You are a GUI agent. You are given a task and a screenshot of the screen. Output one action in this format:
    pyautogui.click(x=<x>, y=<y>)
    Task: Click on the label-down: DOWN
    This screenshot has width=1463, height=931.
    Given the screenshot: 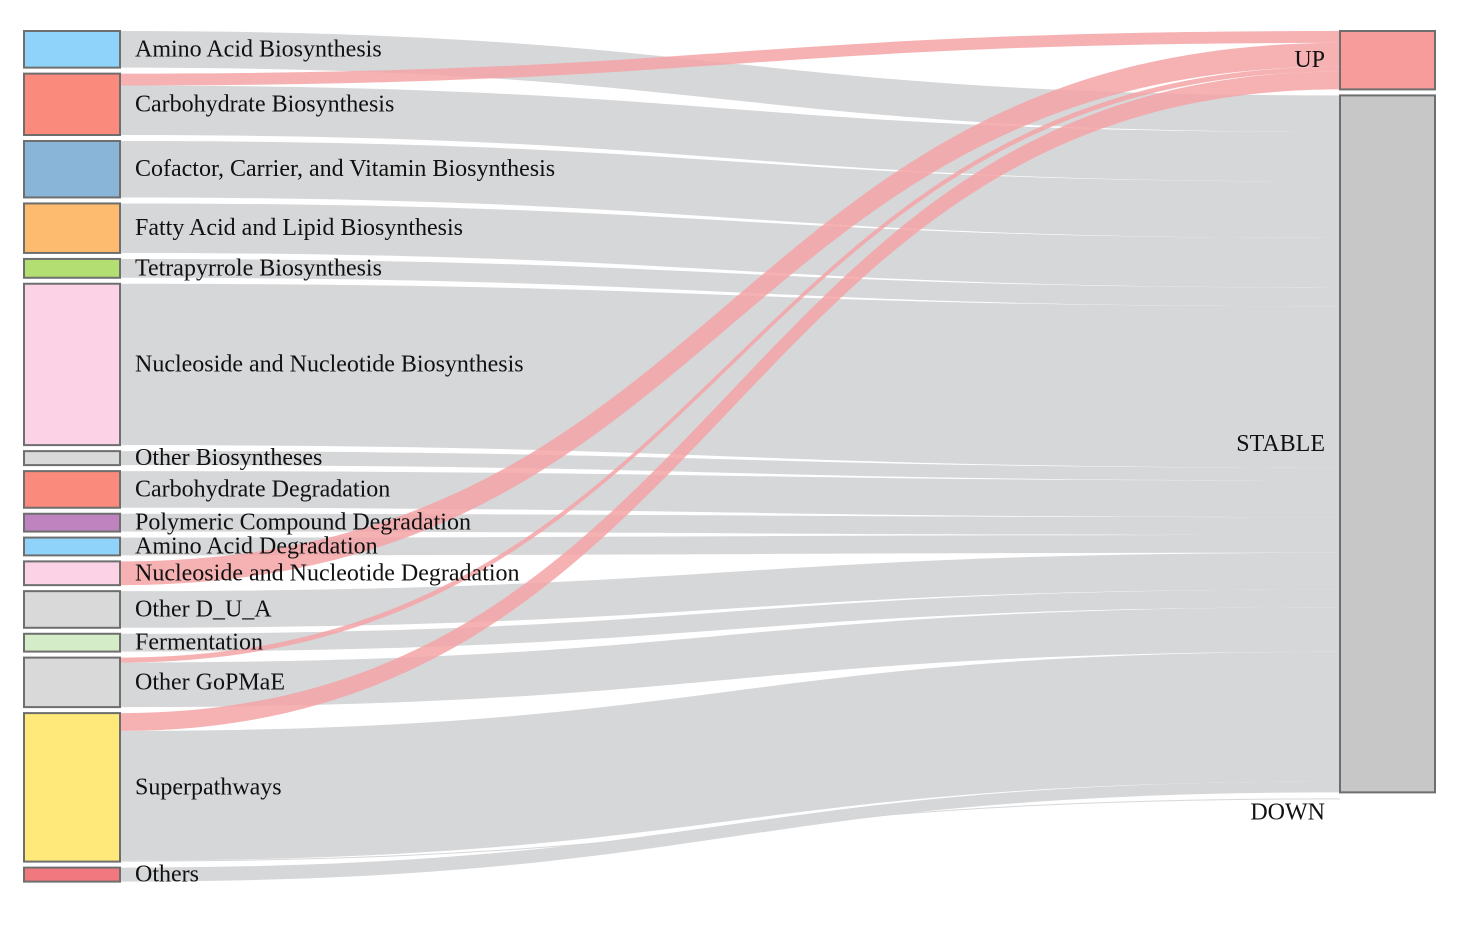 What is the action you would take?
    pyautogui.click(x=1287, y=812)
    